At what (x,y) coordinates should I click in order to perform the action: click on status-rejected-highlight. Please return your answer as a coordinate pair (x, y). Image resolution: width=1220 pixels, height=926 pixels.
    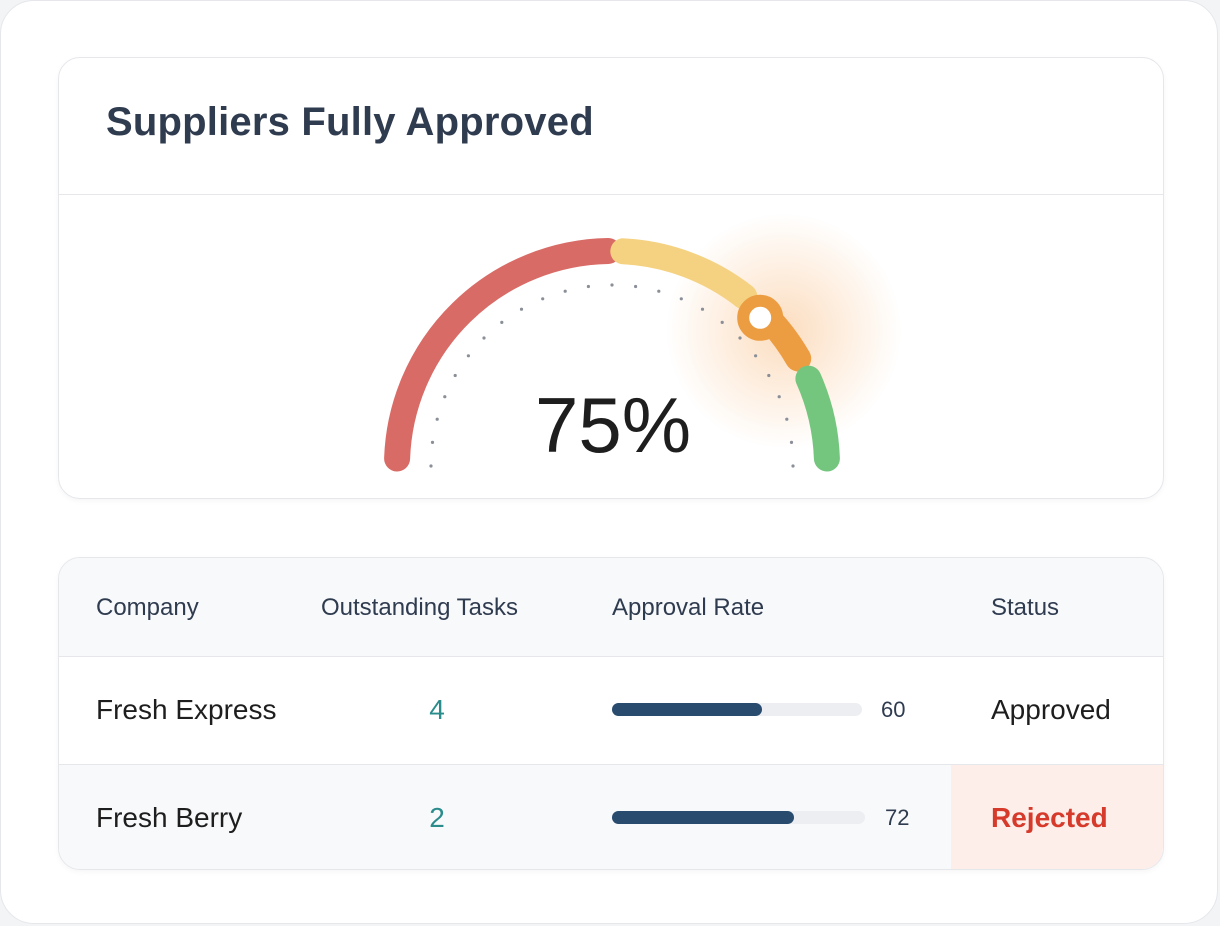
    Looking at the image, I should click on (1057, 817).